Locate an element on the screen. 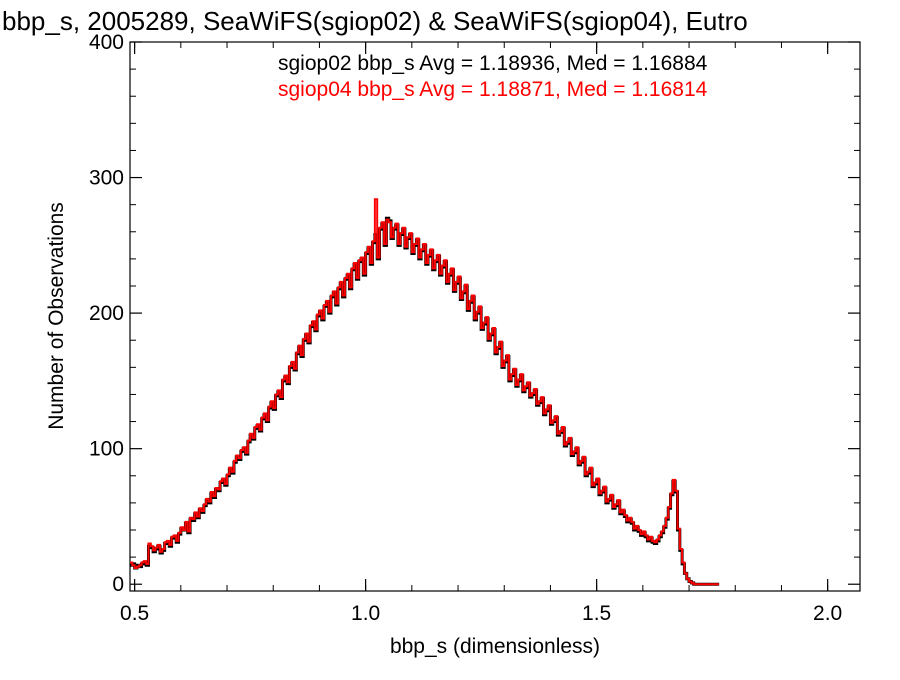  x-tick-label: 1.0 is located at coordinates (365, 613).